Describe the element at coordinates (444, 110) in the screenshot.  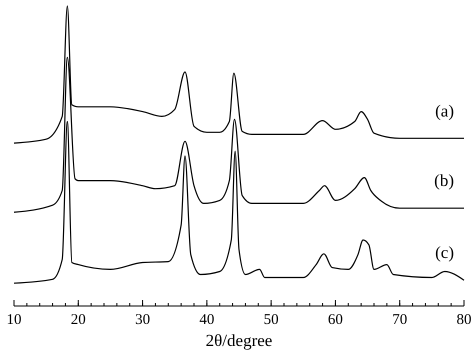
I see `series-label: (a)` at that location.